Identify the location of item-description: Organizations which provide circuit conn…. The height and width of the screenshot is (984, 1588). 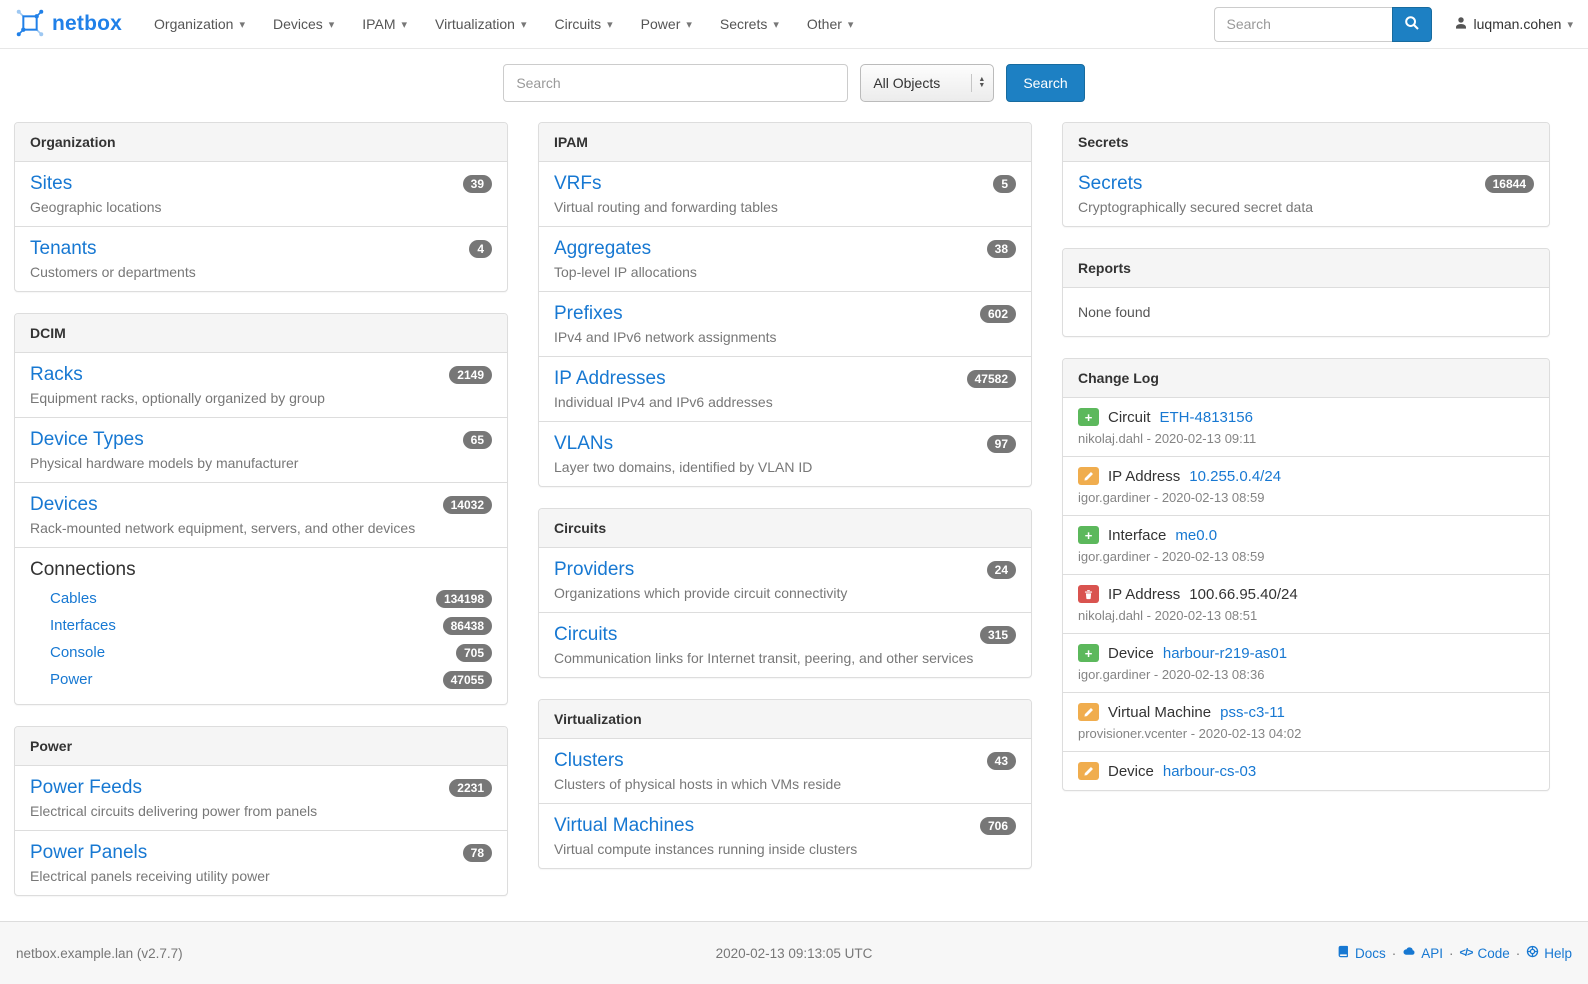
(701, 593).